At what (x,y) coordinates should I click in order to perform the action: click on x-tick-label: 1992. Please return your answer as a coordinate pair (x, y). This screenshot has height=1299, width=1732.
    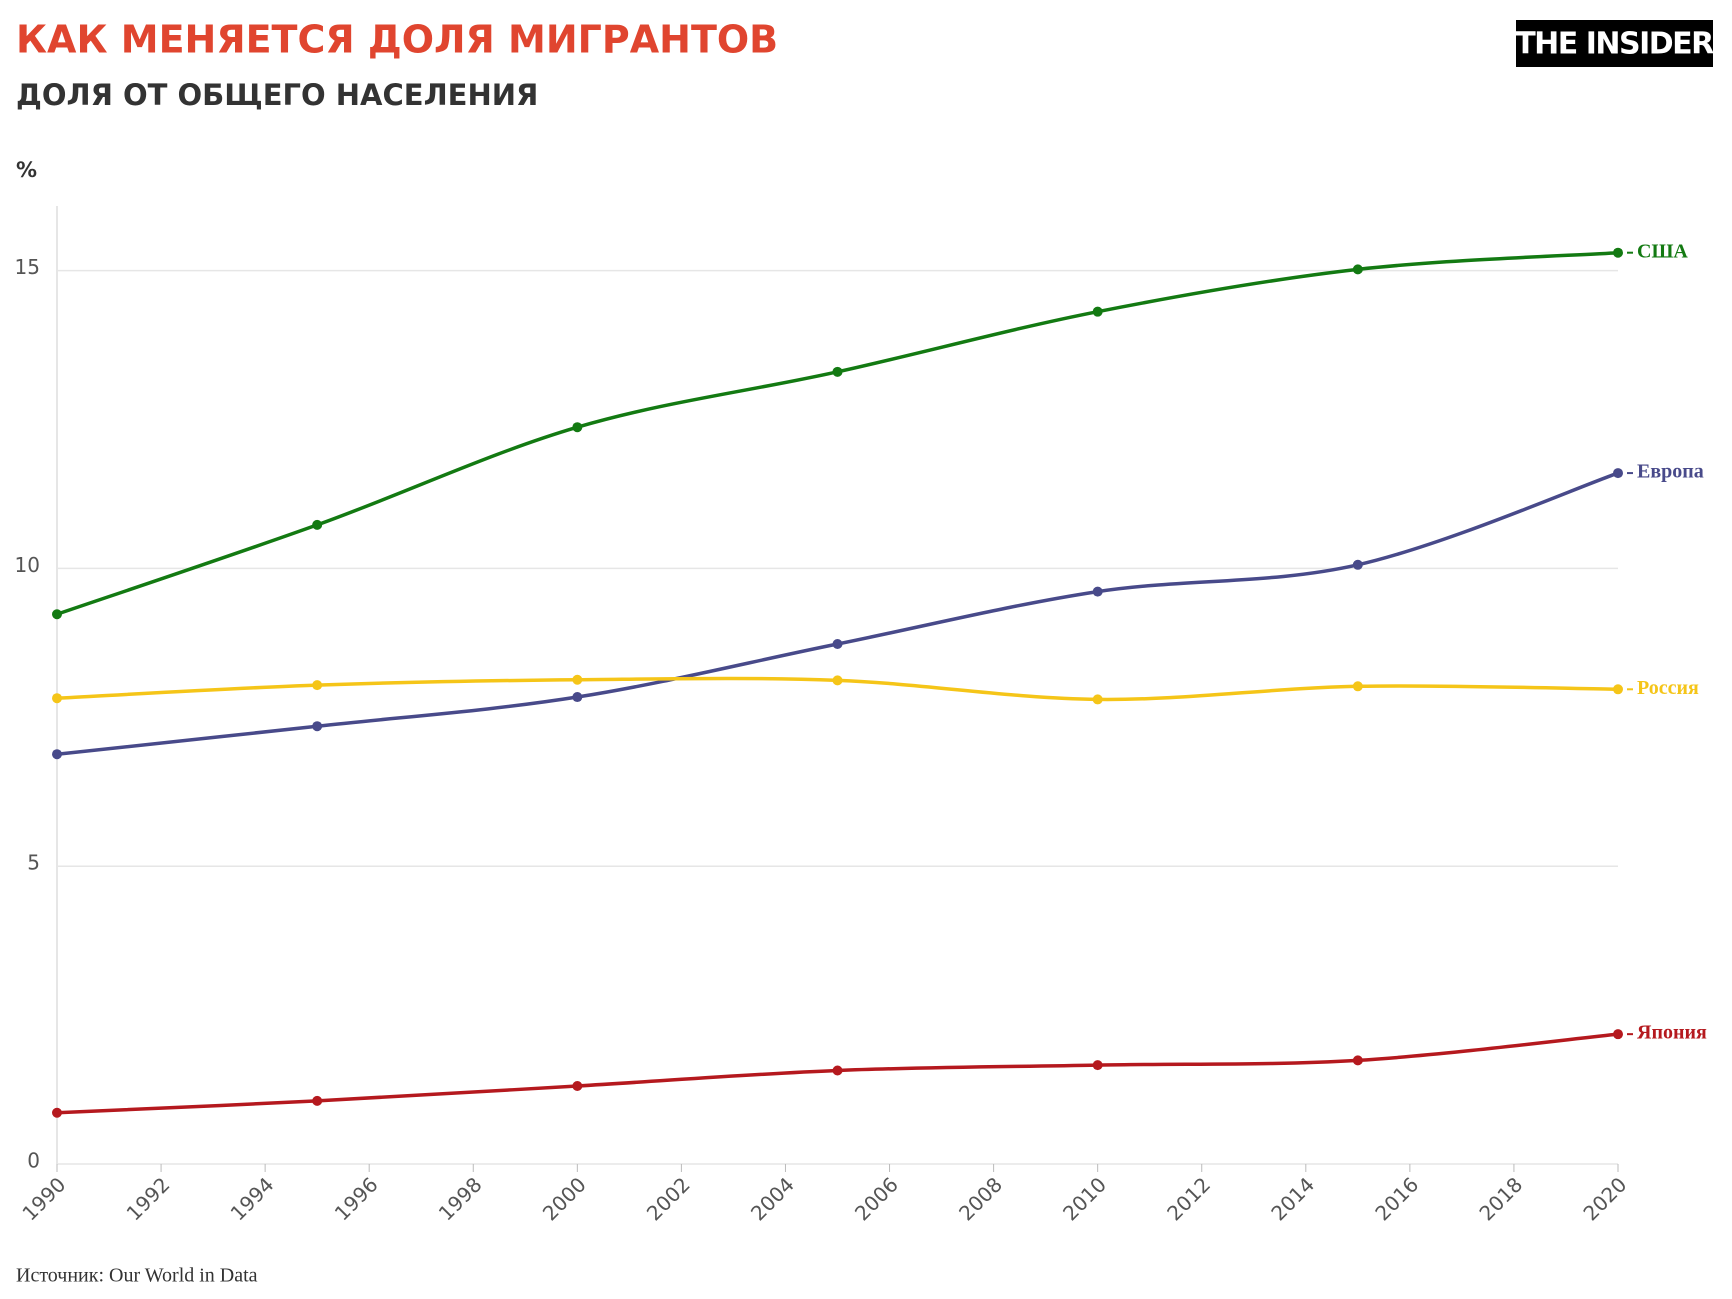
    Looking at the image, I should click on (148, 1198).